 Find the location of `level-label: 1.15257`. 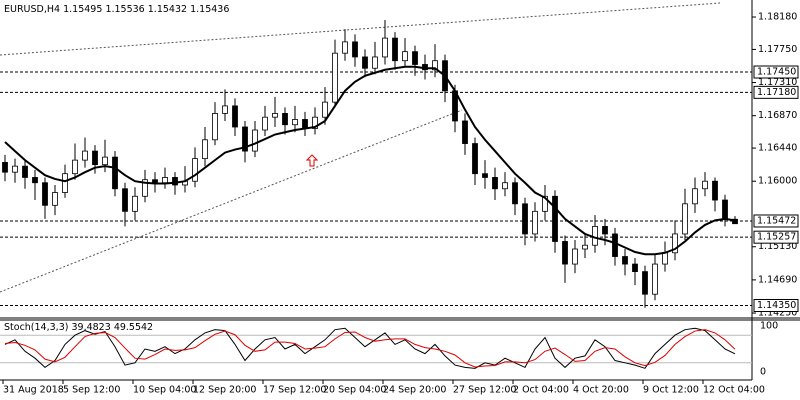

level-label: 1.15257 is located at coordinates (776, 237).